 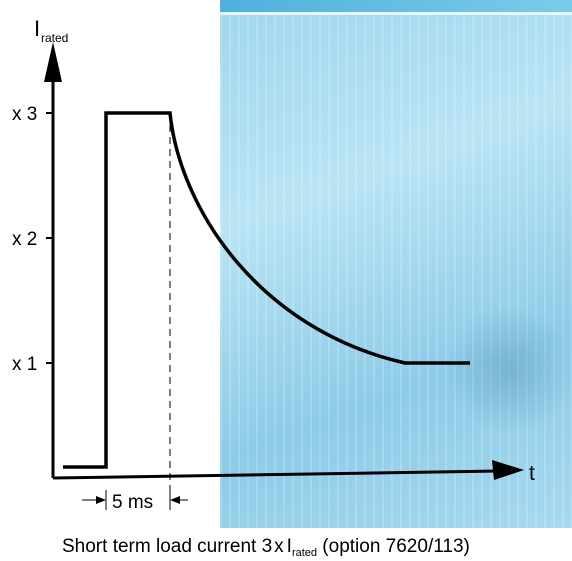 I want to click on caption-prefix: Short term load current 3, so click(x=167, y=546).